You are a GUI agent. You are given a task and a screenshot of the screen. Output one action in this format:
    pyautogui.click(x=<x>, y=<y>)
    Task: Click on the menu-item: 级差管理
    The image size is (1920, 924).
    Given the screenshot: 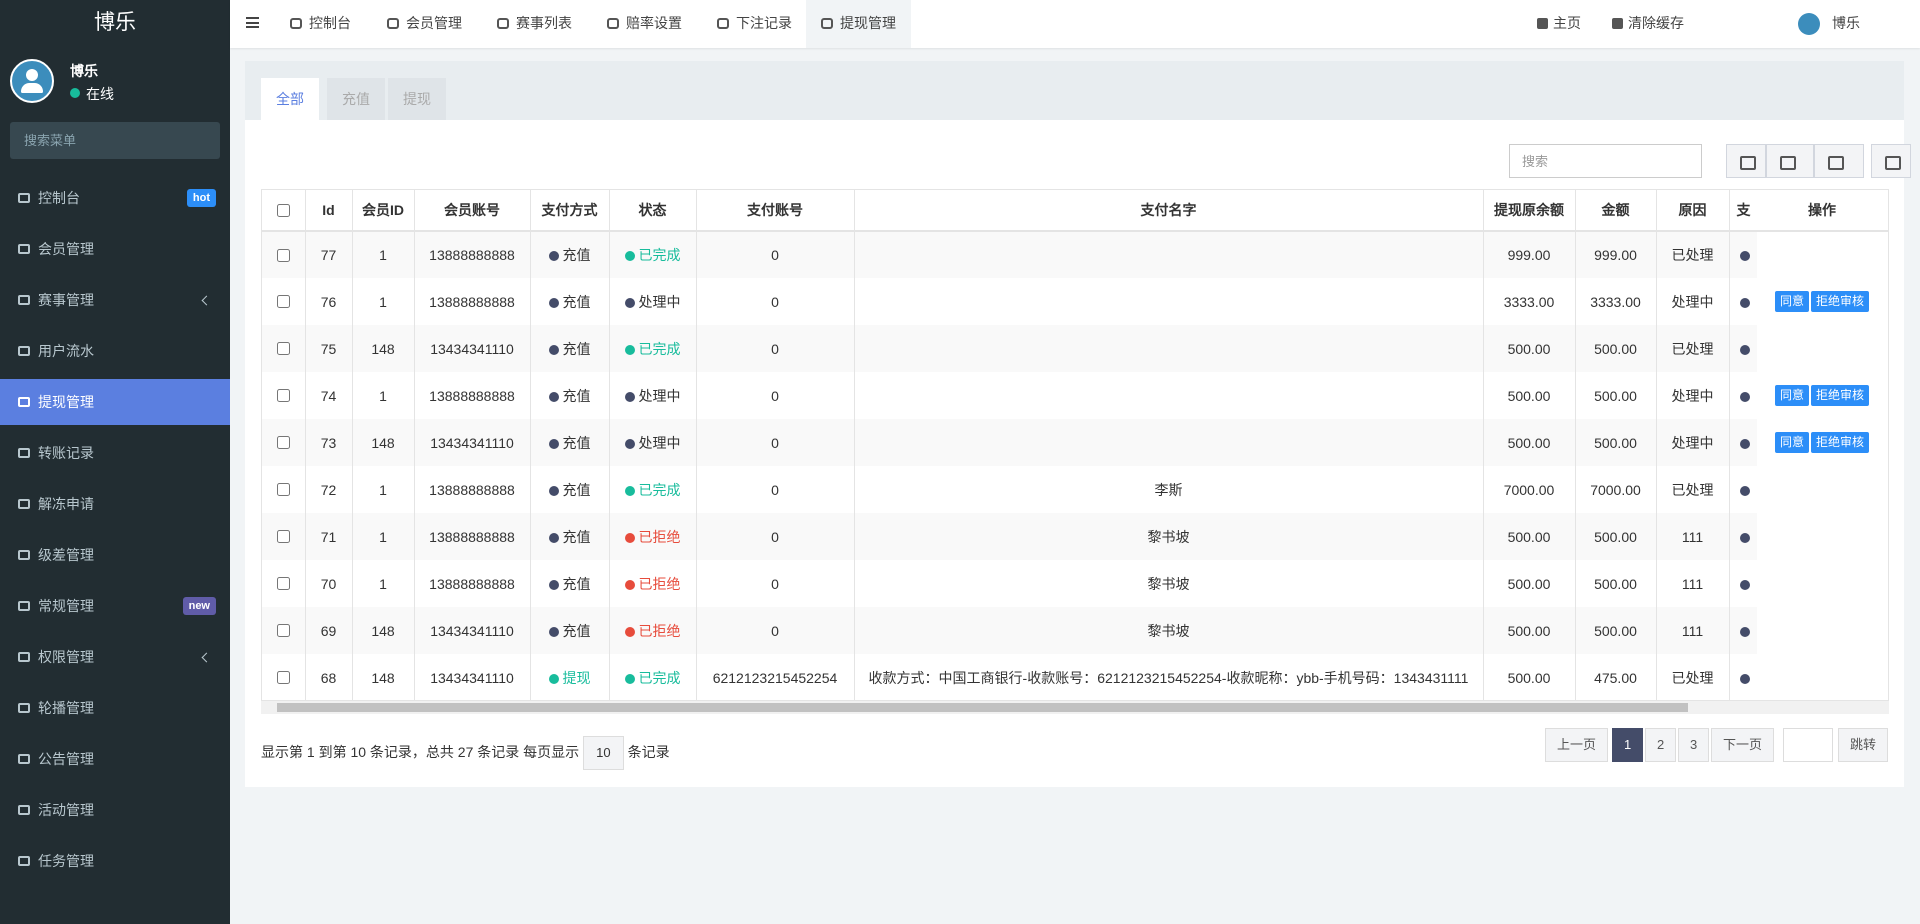 What is the action you would take?
    pyautogui.click(x=115, y=555)
    